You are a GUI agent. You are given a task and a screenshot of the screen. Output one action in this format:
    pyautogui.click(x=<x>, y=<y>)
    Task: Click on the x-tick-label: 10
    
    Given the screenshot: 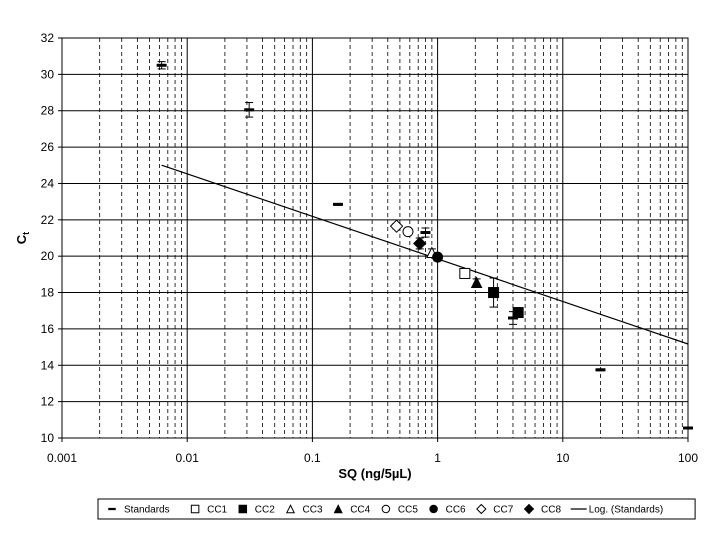 What is the action you would take?
    pyautogui.click(x=563, y=458)
    